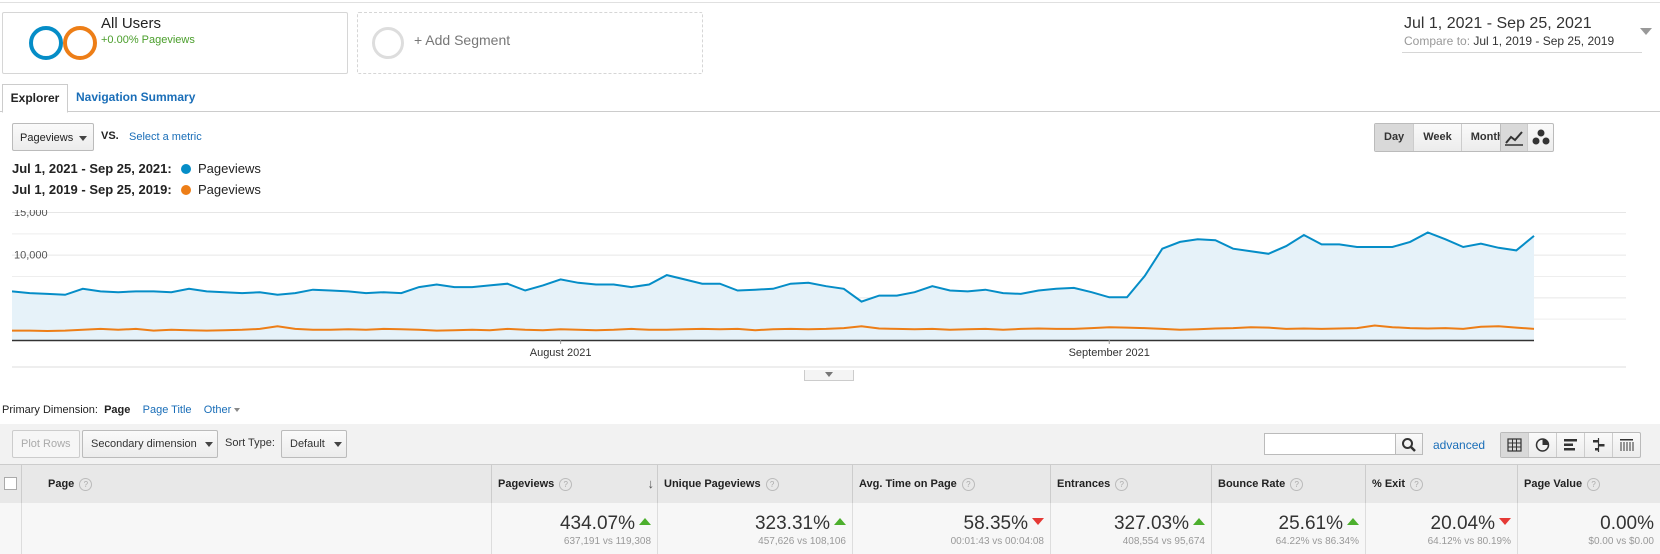  Describe the element at coordinates (186, 190) in the screenshot. I see `legend-dot-previous` at that location.